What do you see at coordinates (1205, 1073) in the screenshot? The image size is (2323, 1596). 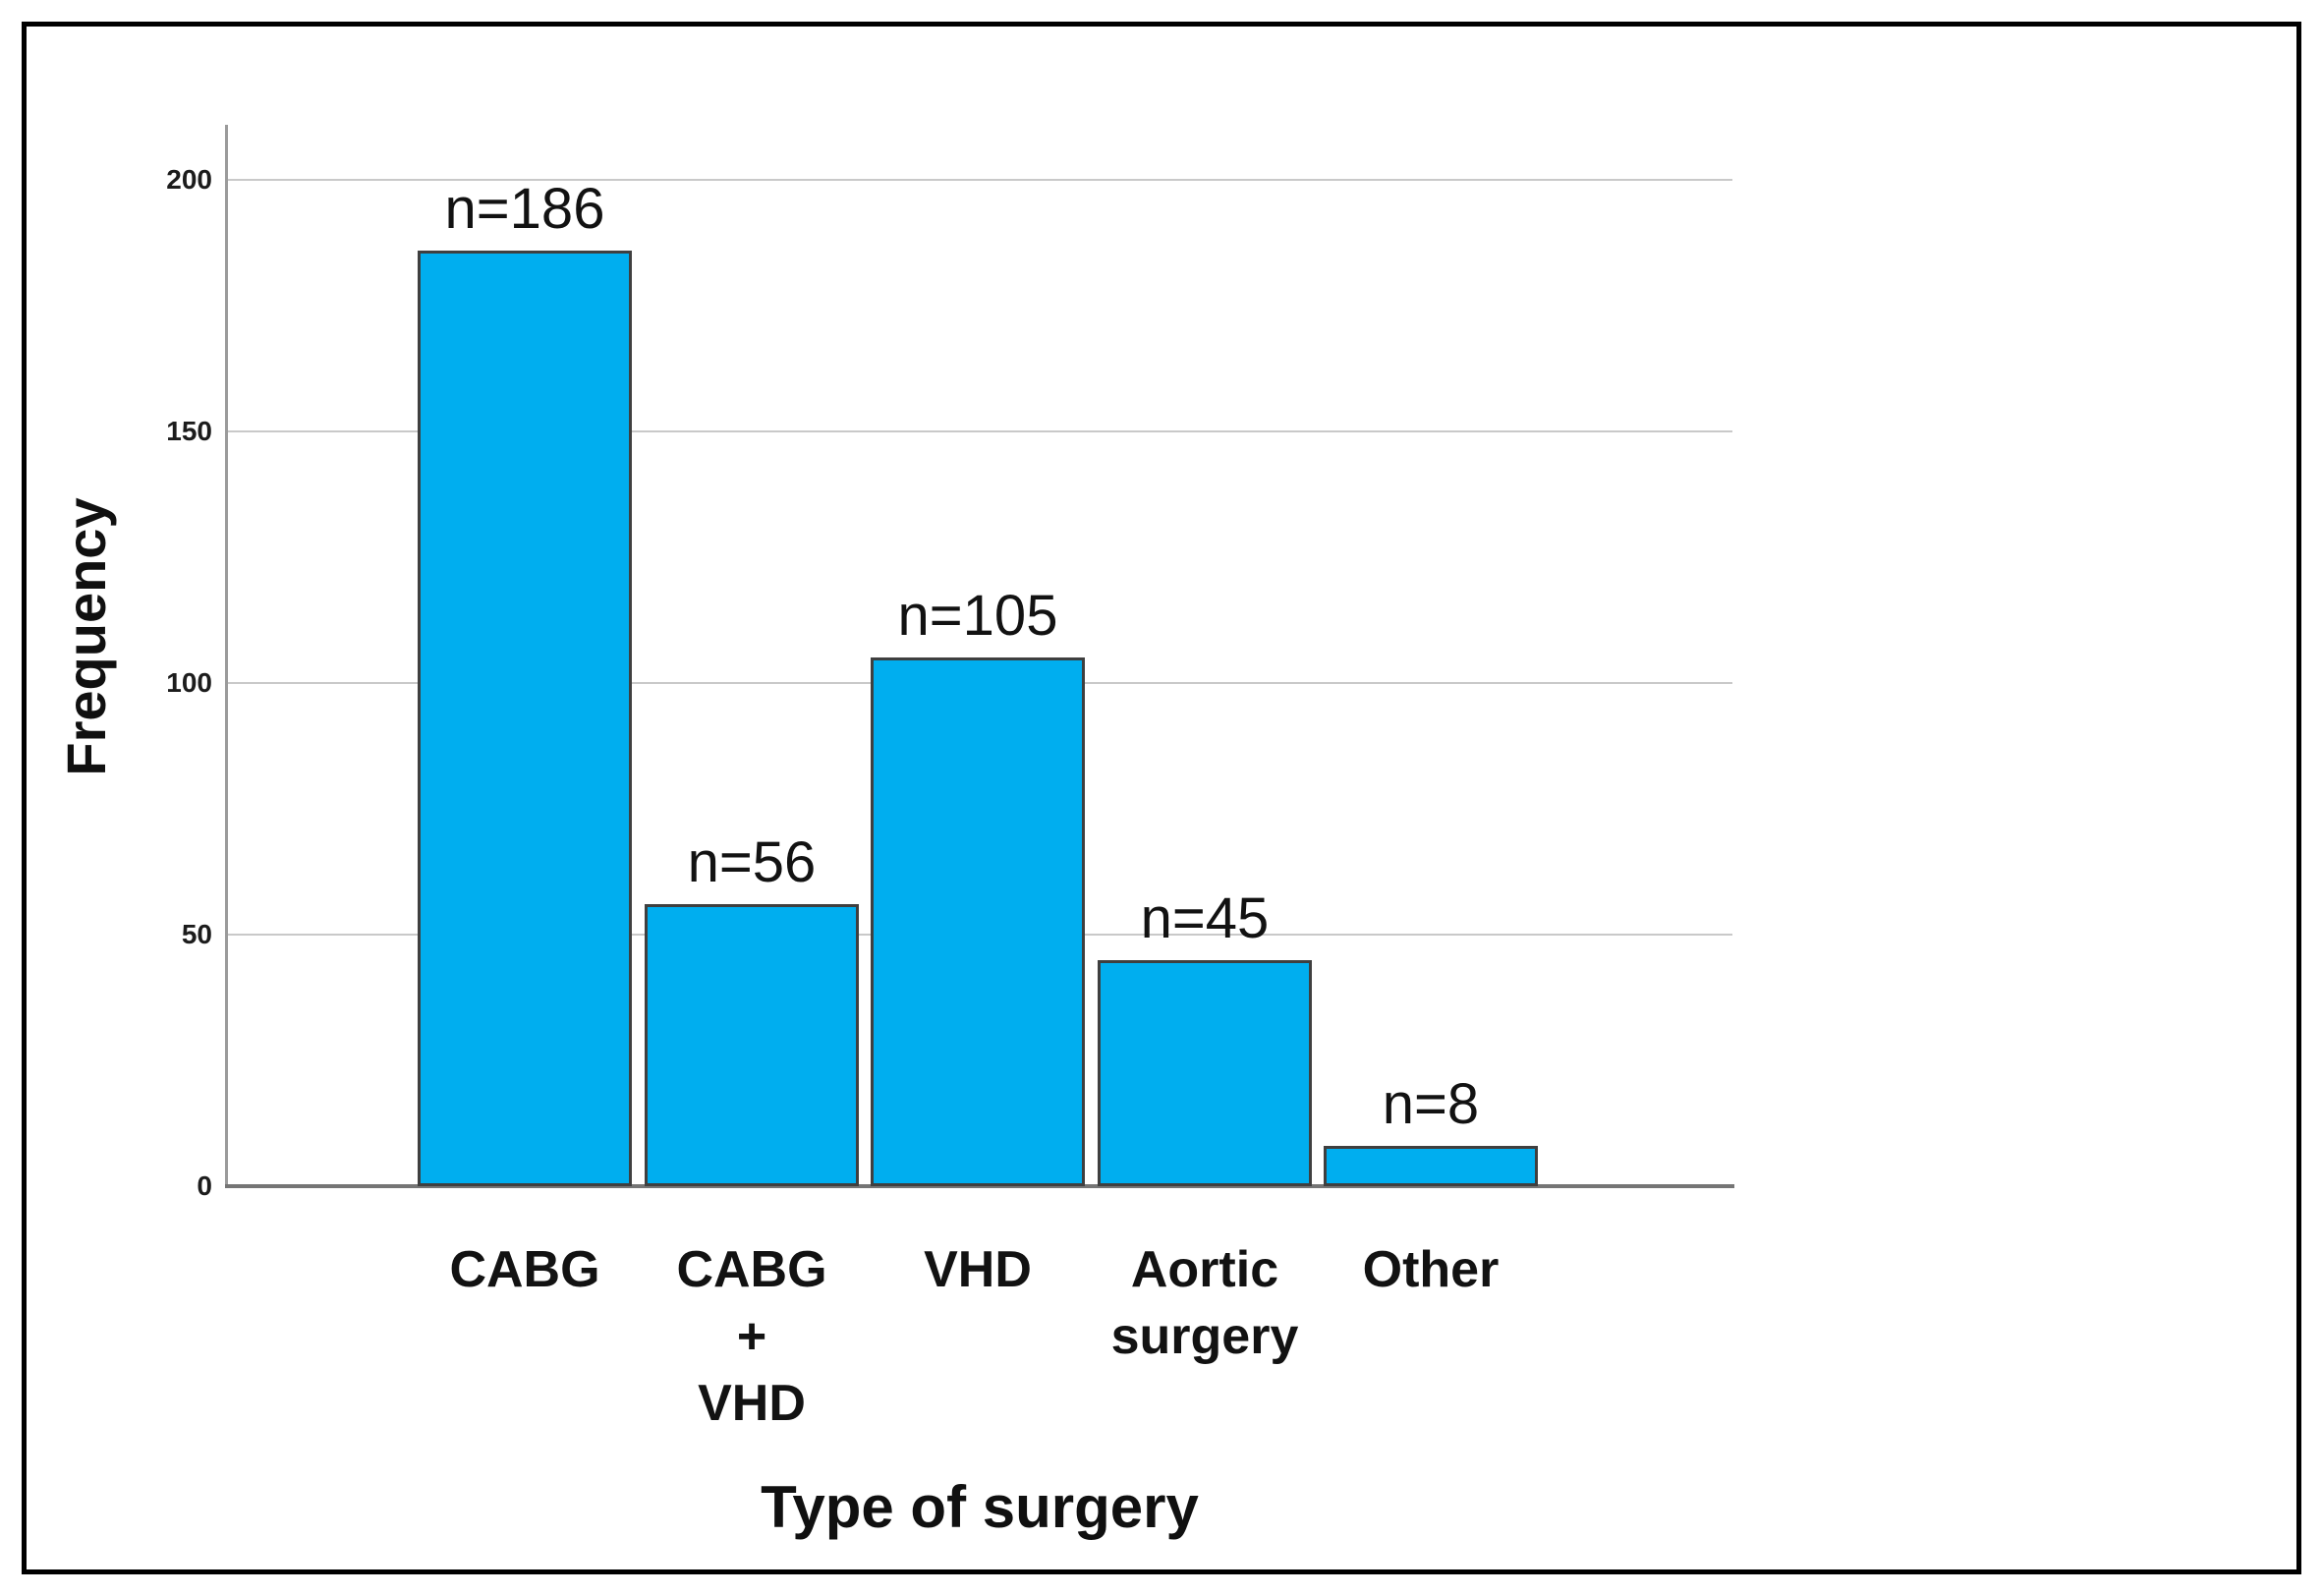 I see `bar-aortic-surgery` at bounding box center [1205, 1073].